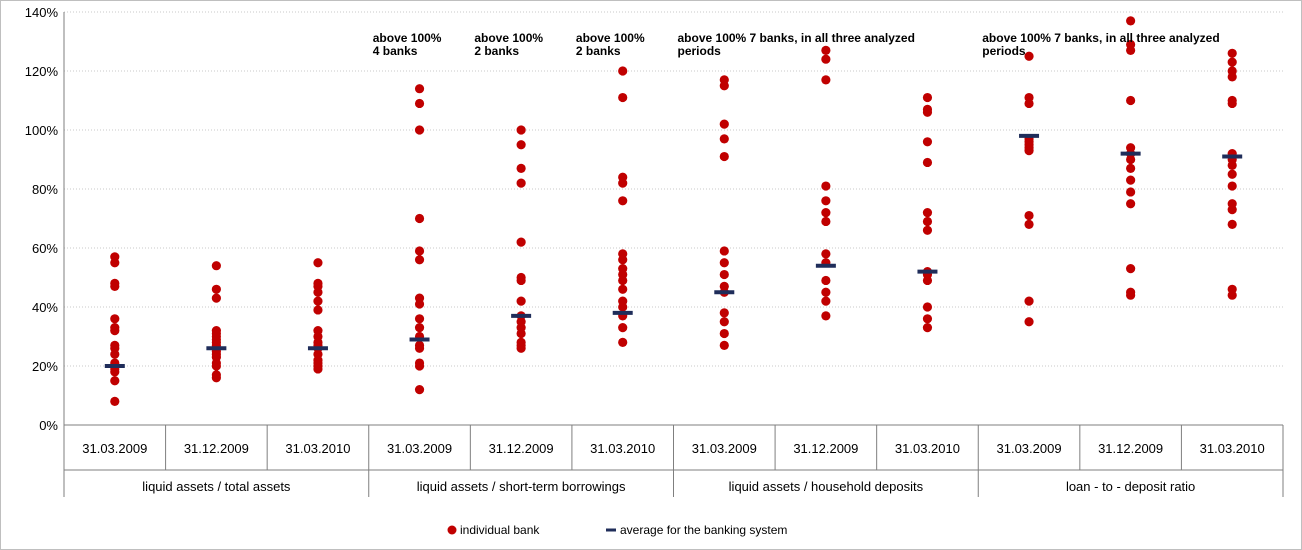  What do you see at coordinates (1130, 486) in the screenshot?
I see `group-label: loan - to - deposit ratio` at bounding box center [1130, 486].